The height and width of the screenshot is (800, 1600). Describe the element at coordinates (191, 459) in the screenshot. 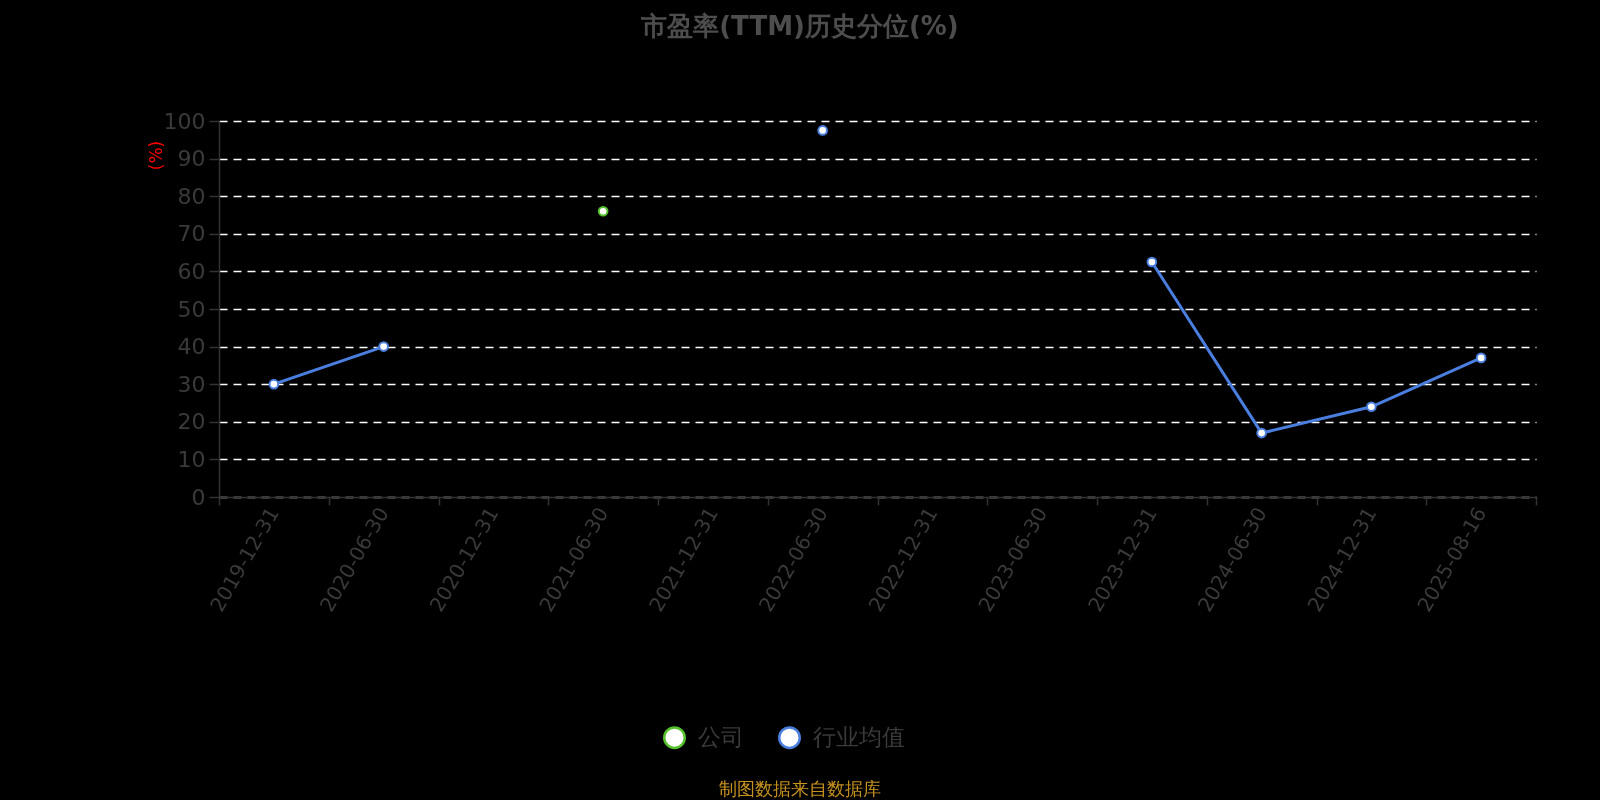

I see `y-tick-label: 10` at that location.